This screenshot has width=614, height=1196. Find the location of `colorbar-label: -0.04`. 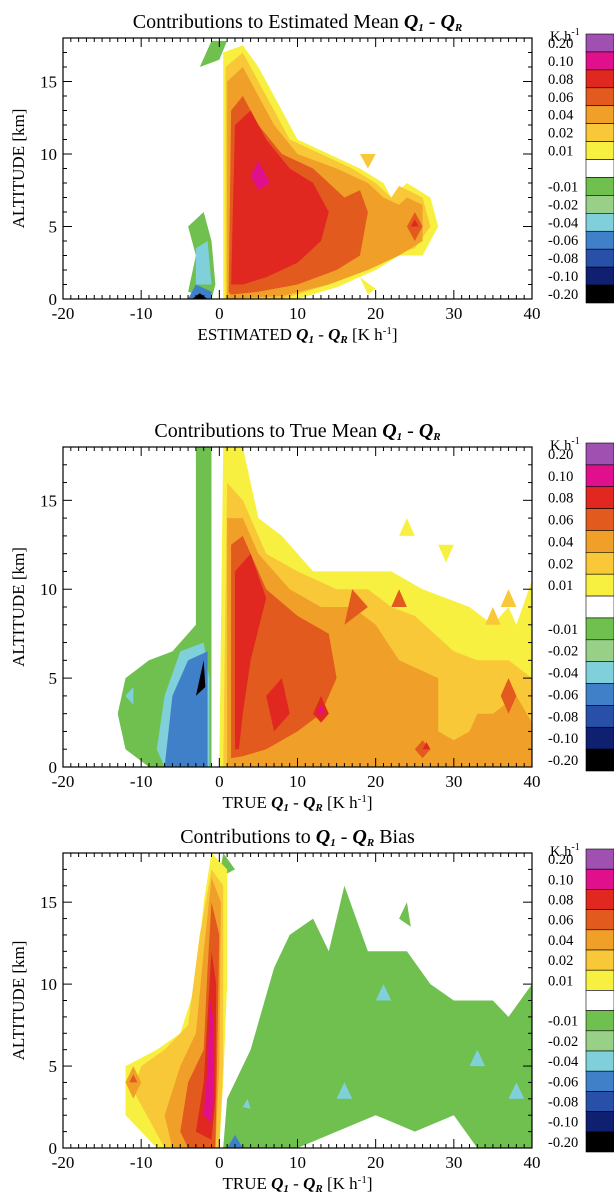

colorbar-label: -0.04 is located at coordinates (563, 674).